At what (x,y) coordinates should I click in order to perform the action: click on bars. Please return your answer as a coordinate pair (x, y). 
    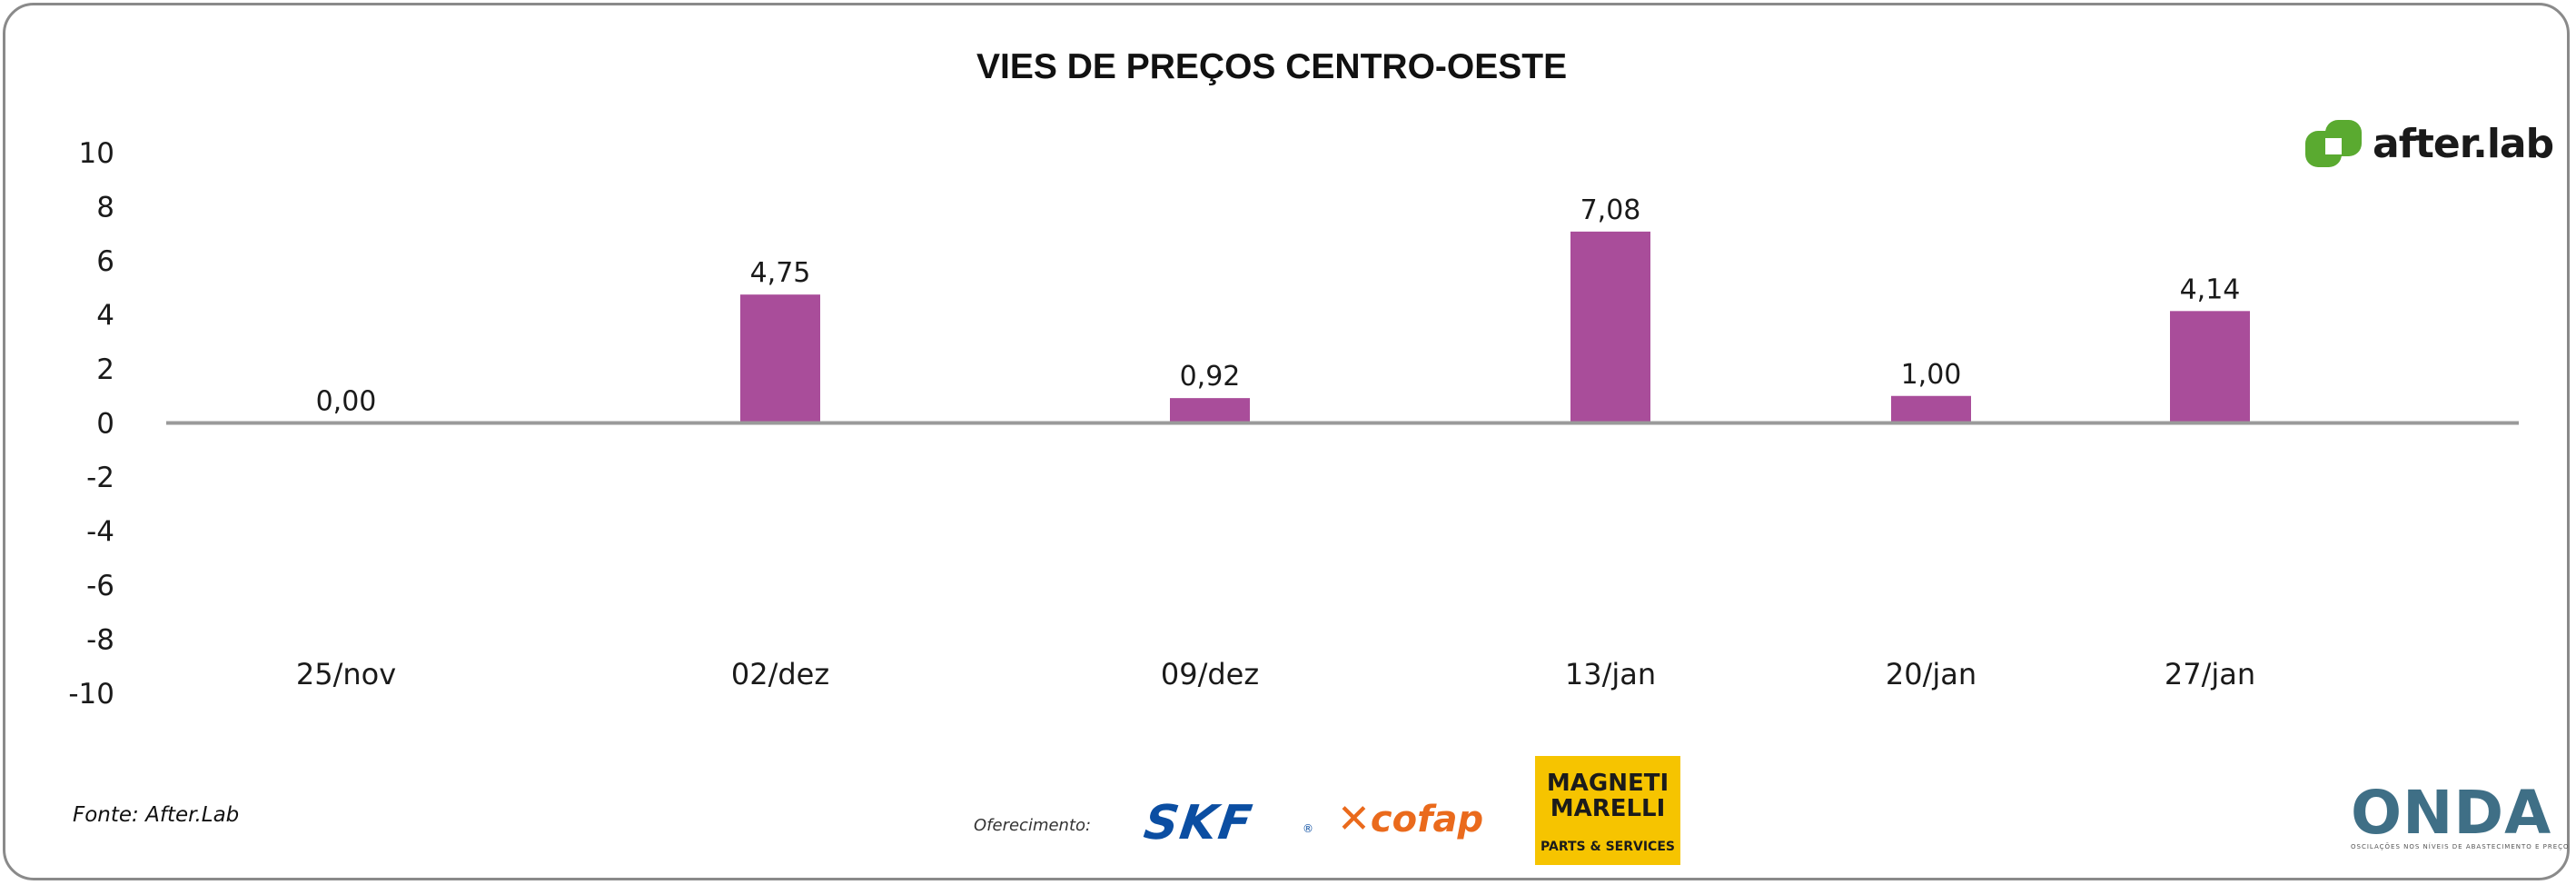
    Looking at the image, I should click on (1495, 327).